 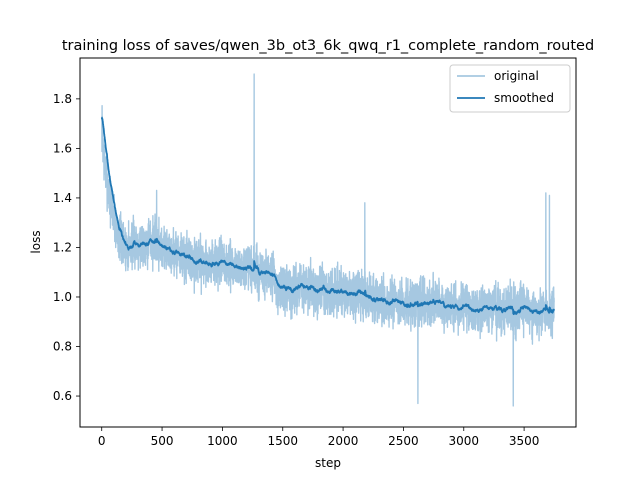 I want to click on y-tick-label: 1.8, so click(x=62, y=99).